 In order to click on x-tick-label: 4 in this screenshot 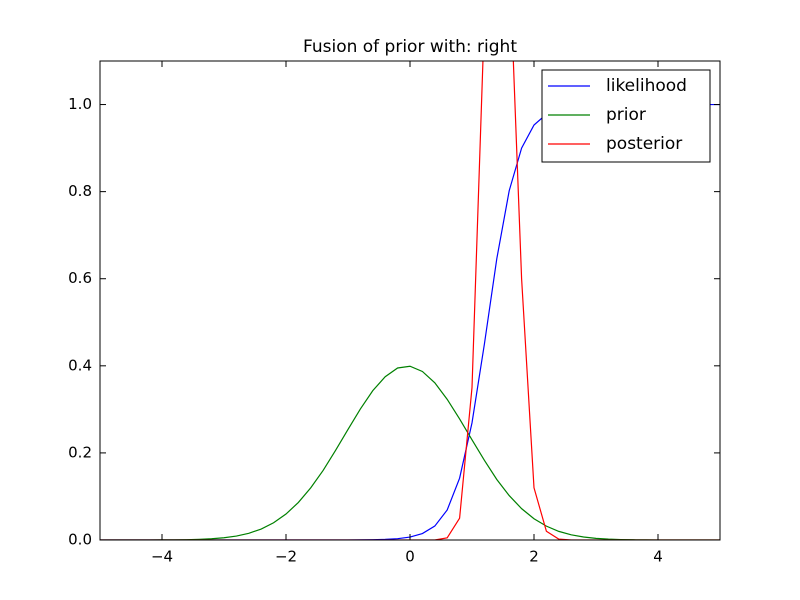, I will do `click(658, 557)`.